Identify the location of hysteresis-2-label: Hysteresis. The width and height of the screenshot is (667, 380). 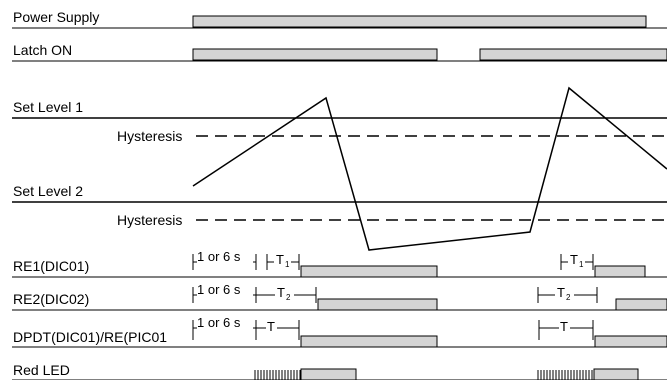
(149, 220).